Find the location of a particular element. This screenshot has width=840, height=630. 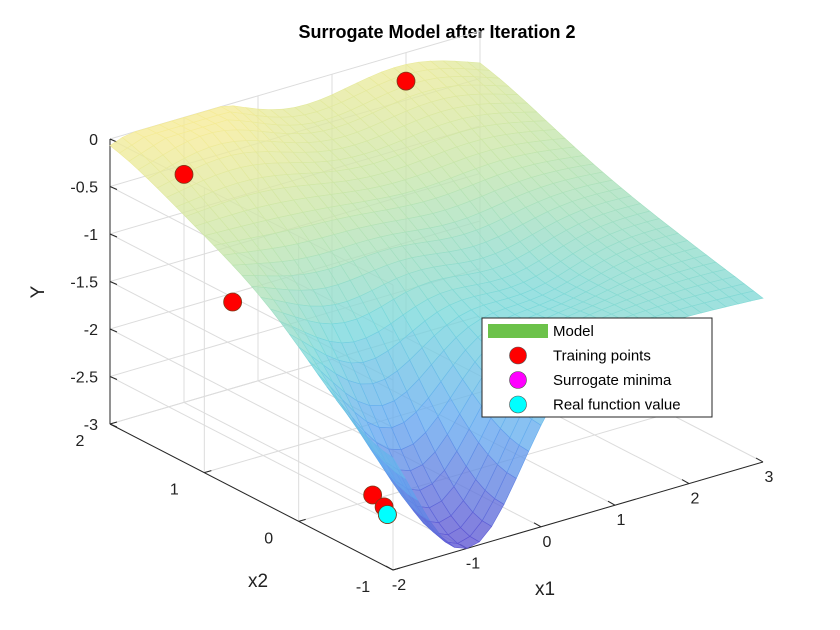

legend-training-points-marker is located at coordinates (518, 355).